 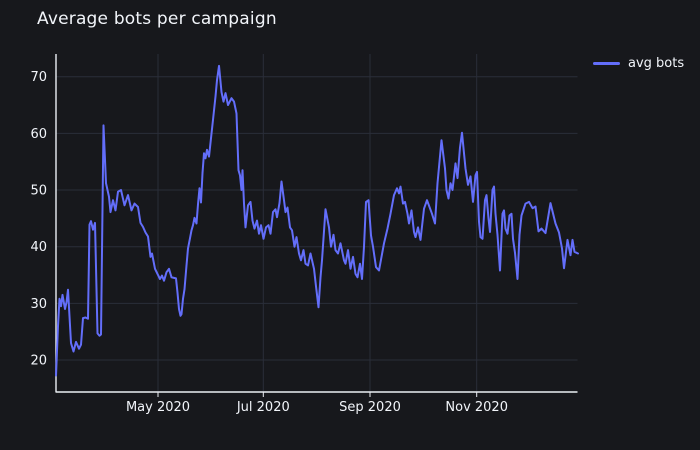 I want to click on y-tick-label: 30, so click(x=38, y=304).